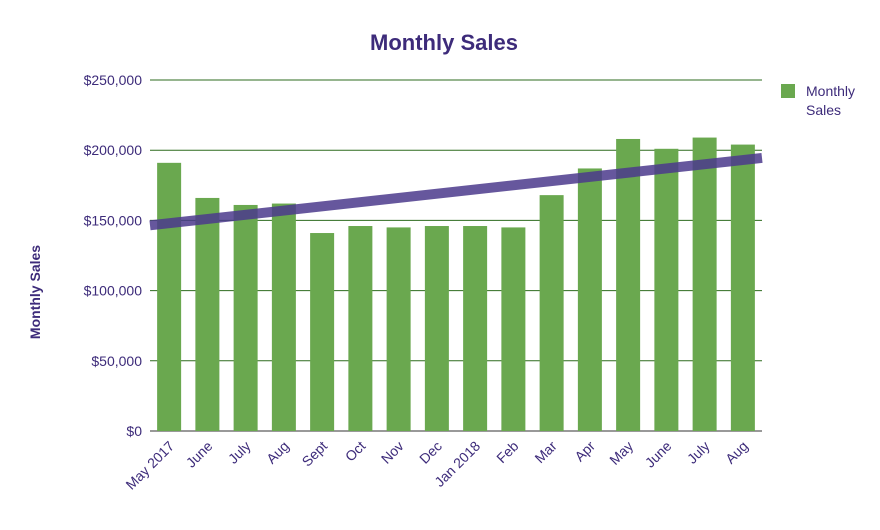 The height and width of the screenshot is (530, 880). What do you see at coordinates (830, 100) in the screenshot?
I see `legend-label: Monthly Sales` at bounding box center [830, 100].